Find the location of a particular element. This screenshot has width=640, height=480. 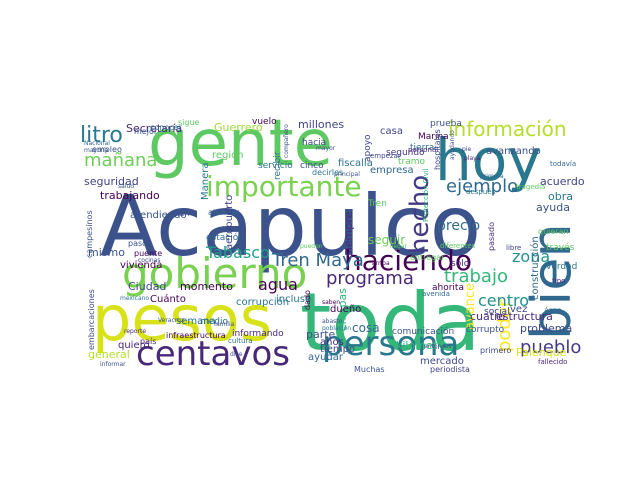

cloud-word: Secretaría is located at coordinates (154, 128).